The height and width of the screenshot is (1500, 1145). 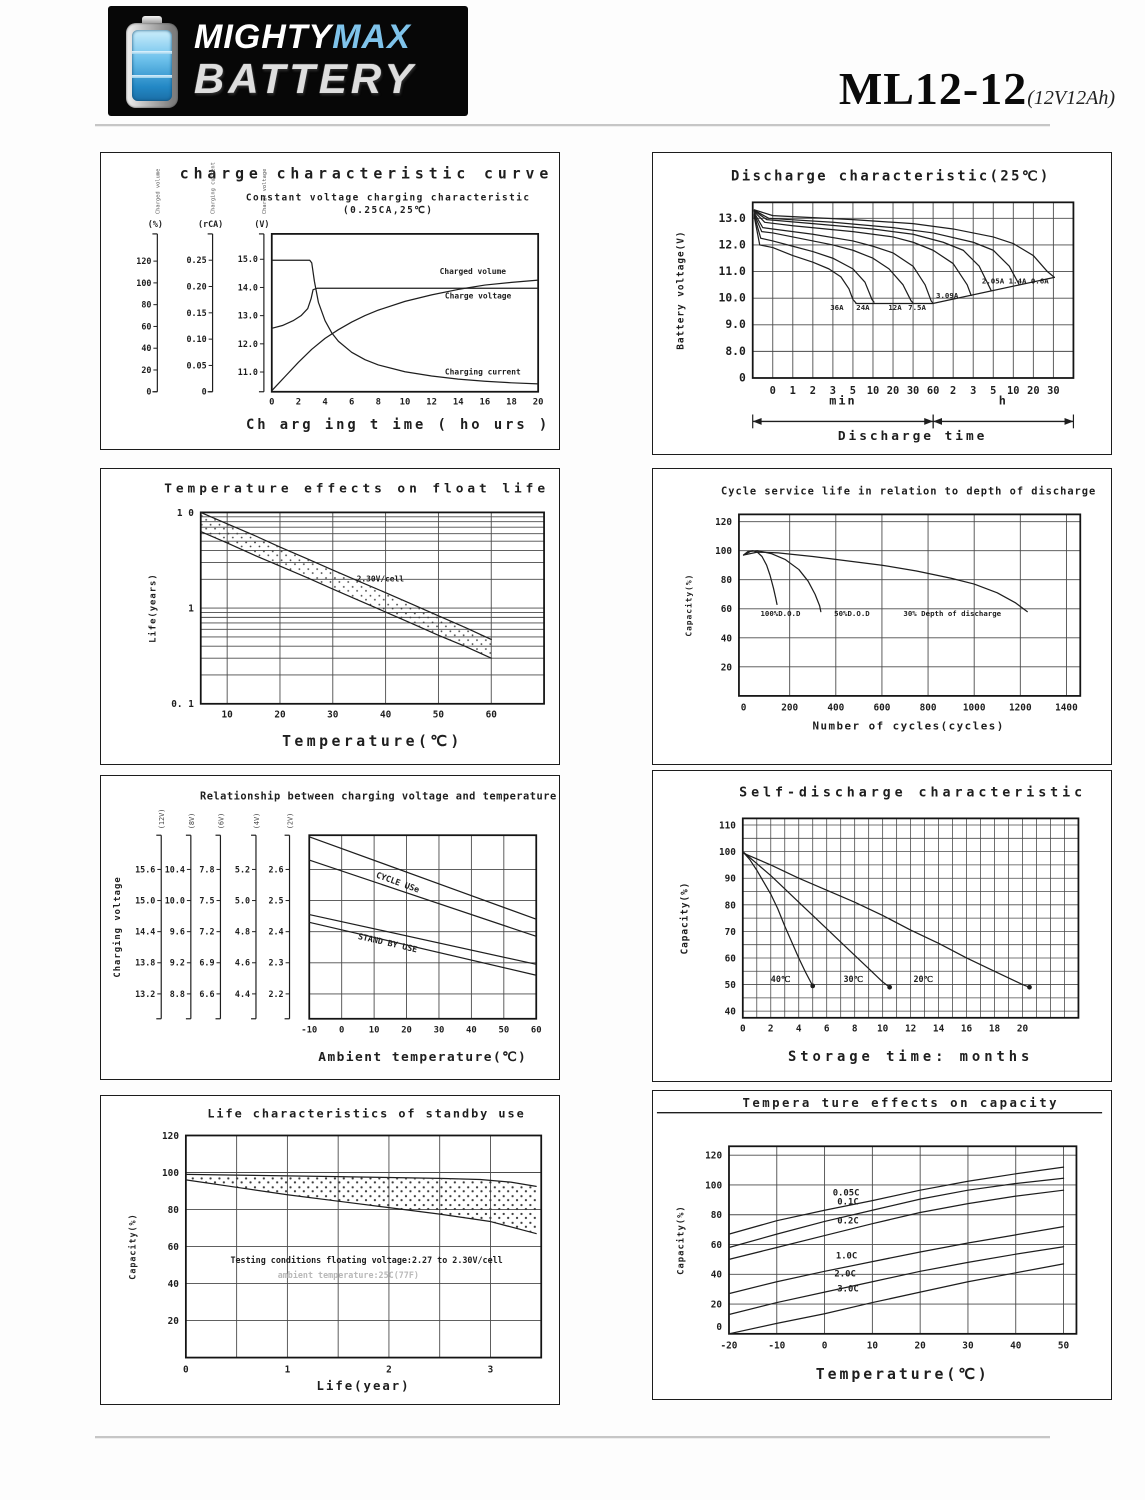 I want to click on battery-core-icon, so click(x=152, y=65).